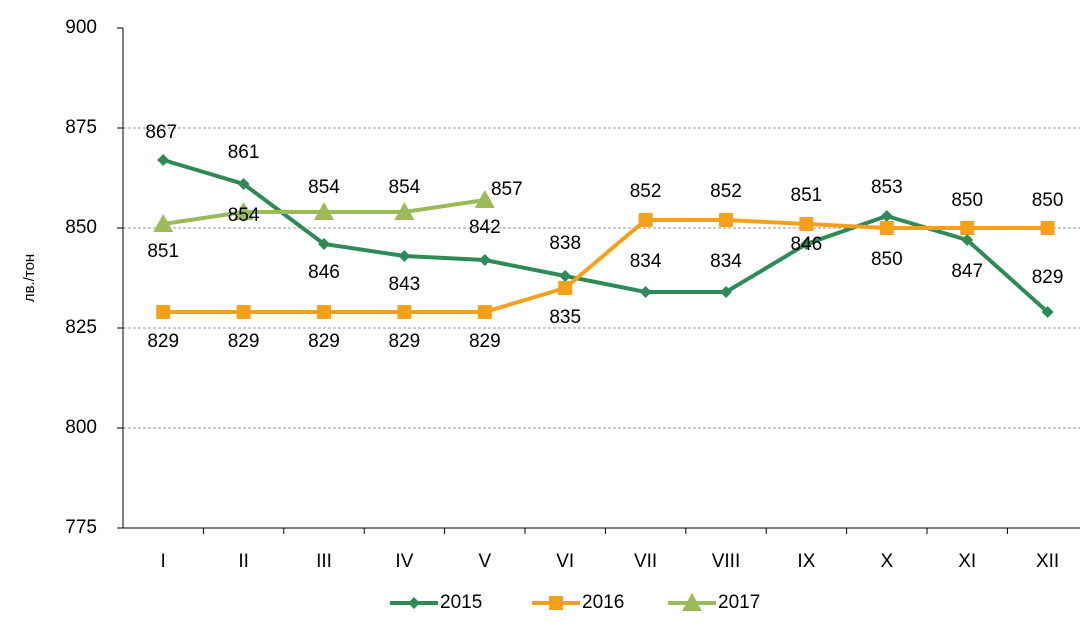  What do you see at coordinates (324, 561) in the screenshot?
I see `x-tick-label: III` at bounding box center [324, 561].